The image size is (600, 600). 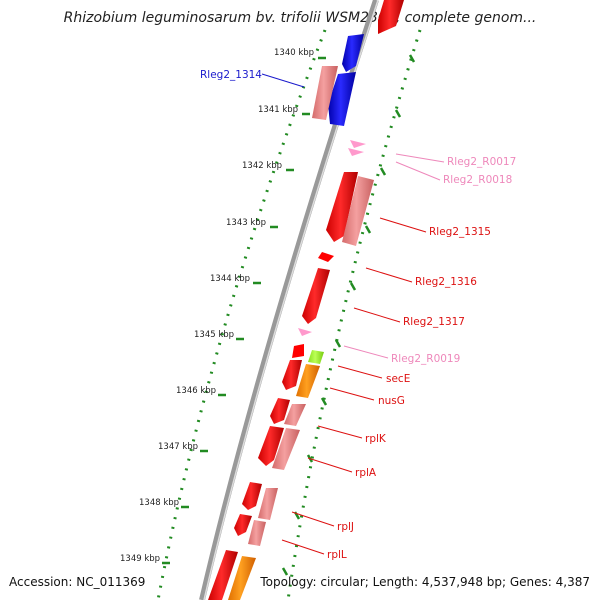 I want to click on gene-label-nusg: nusG, so click(x=391, y=401).